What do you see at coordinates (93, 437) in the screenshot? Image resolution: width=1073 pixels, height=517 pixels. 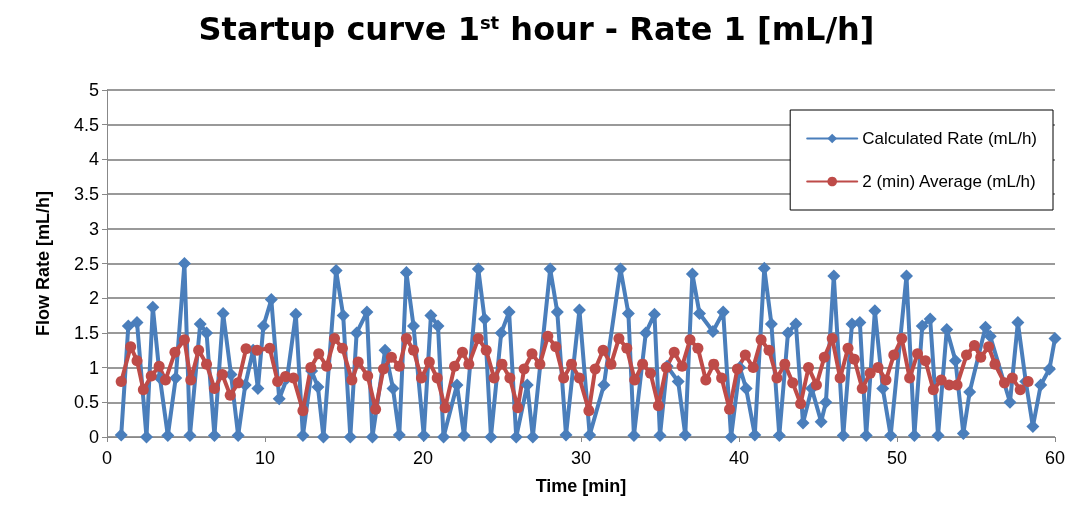 I see `y-tick-label: 0` at bounding box center [93, 437].